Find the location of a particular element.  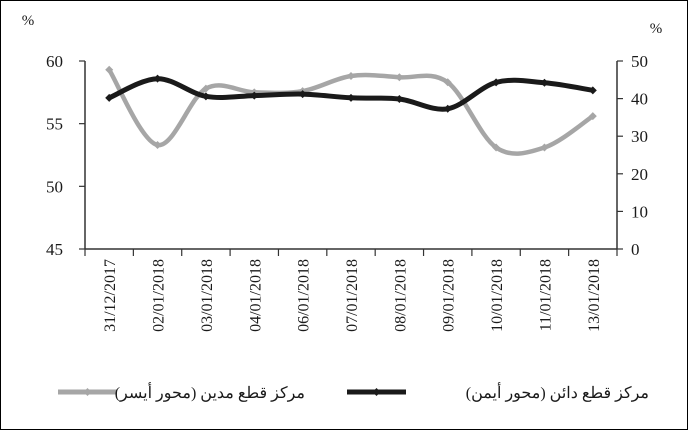

x-tick-label: 02/01/2018 is located at coordinates (159, 295).